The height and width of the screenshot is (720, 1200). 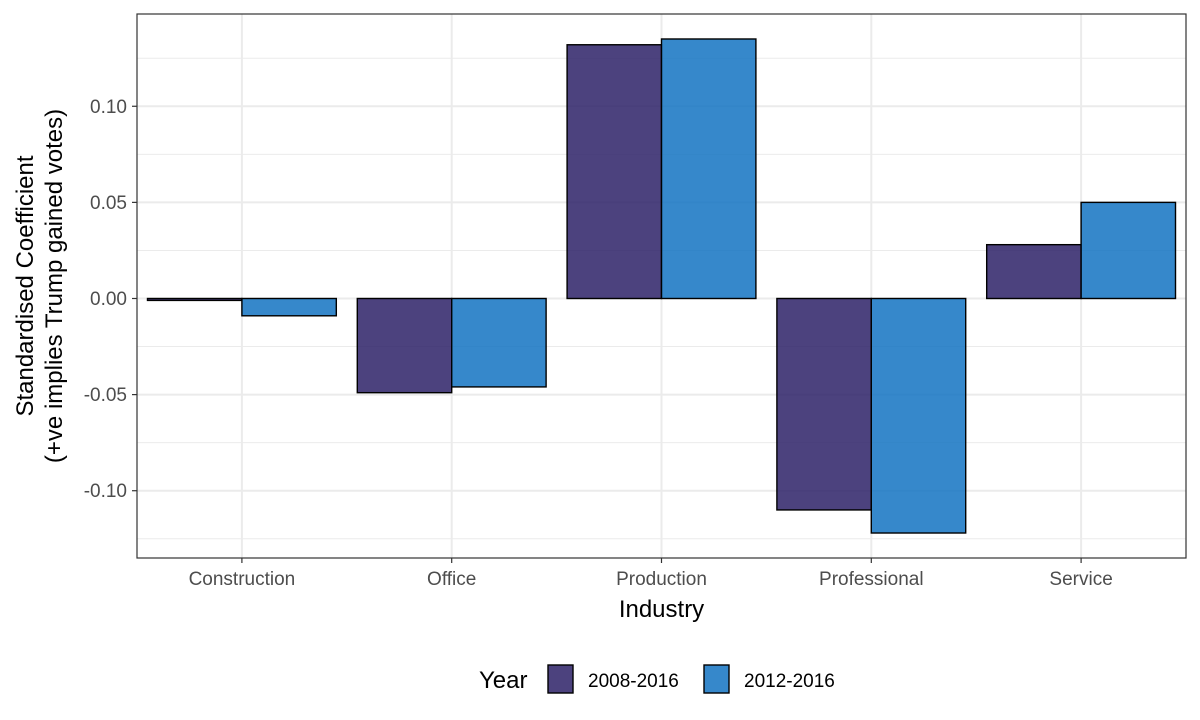 What do you see at coordinates (54, 286) in the screenshot?
I see `y-axis-title-line-2: (+ve implies Trump gained votes)` at bounding box center [54, 286].